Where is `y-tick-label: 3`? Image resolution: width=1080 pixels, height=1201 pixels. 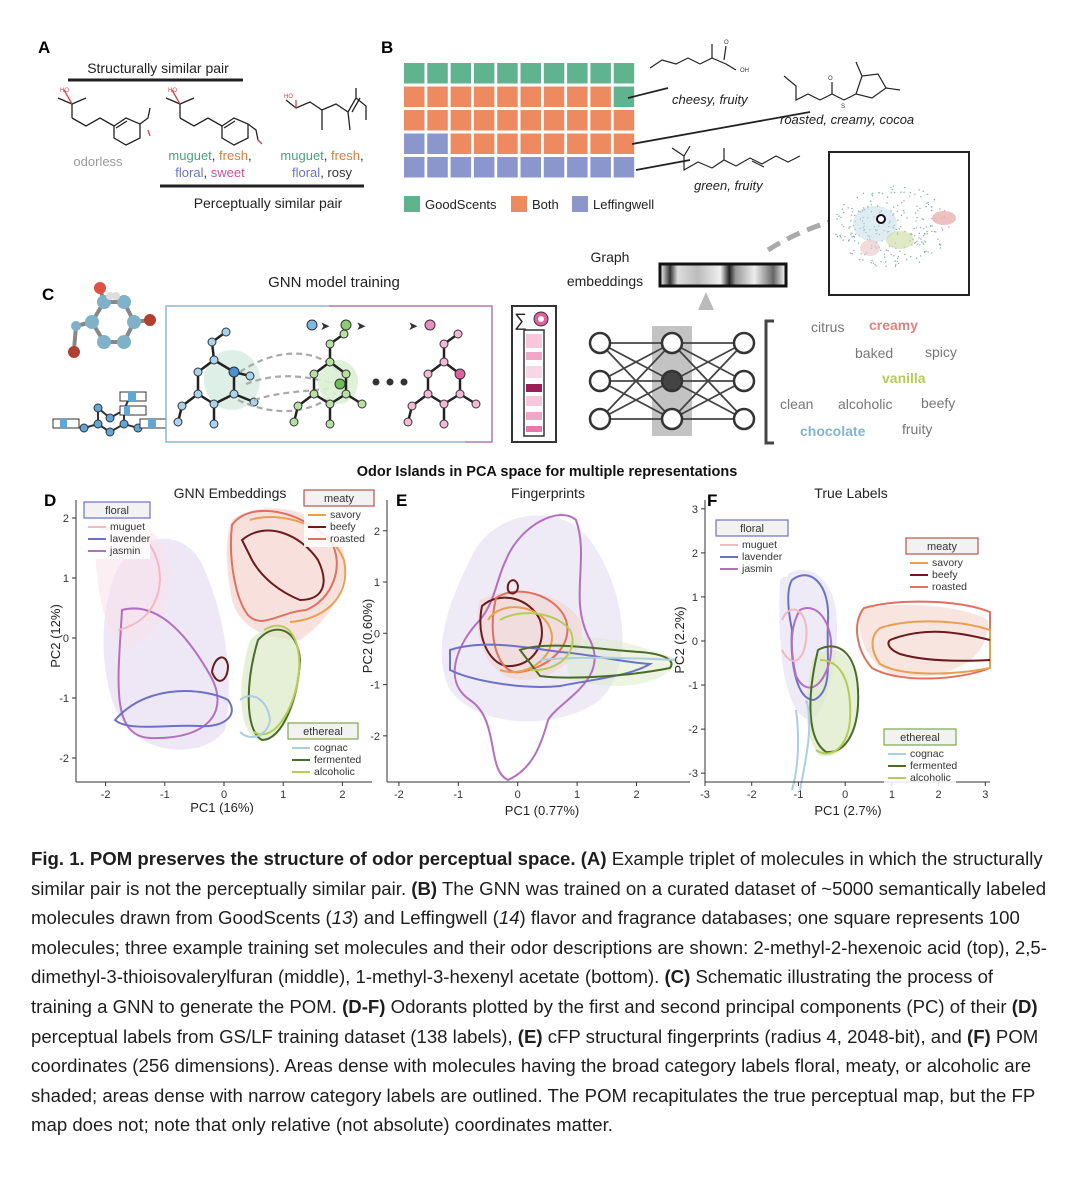 y-tick-label: 3 is located at coordinates (695, 510).